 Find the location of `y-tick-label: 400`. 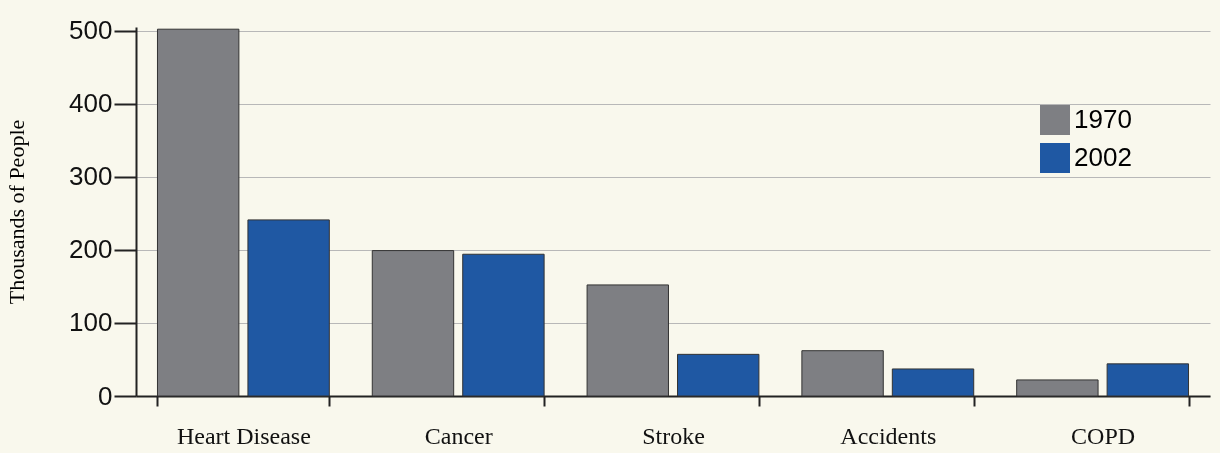

y-tick-label: 400 is located at coordinates (91, 103).